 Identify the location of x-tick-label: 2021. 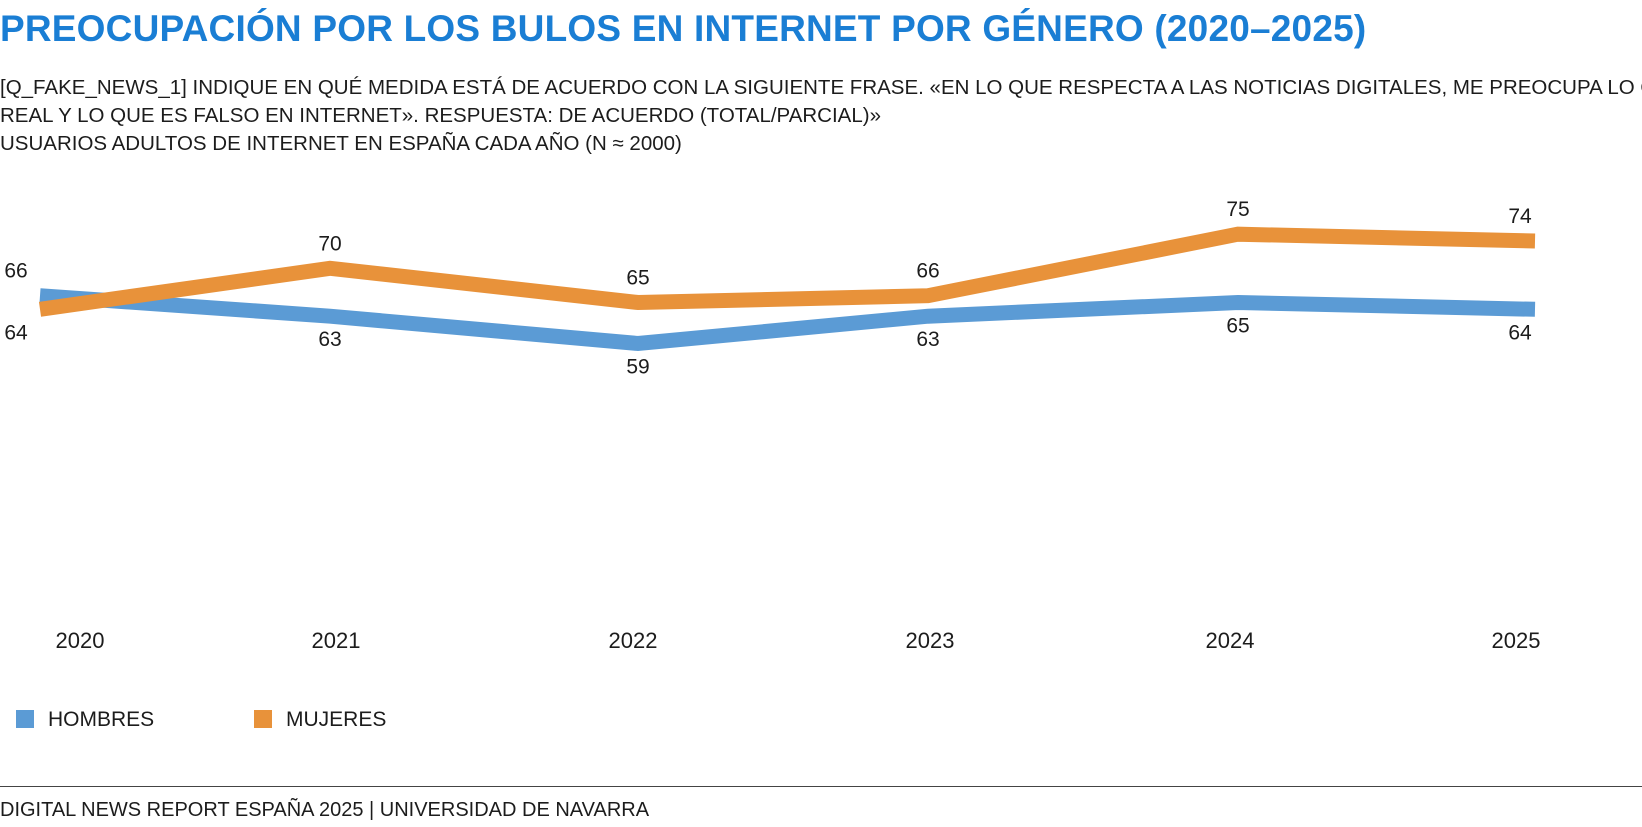
(336, 640).